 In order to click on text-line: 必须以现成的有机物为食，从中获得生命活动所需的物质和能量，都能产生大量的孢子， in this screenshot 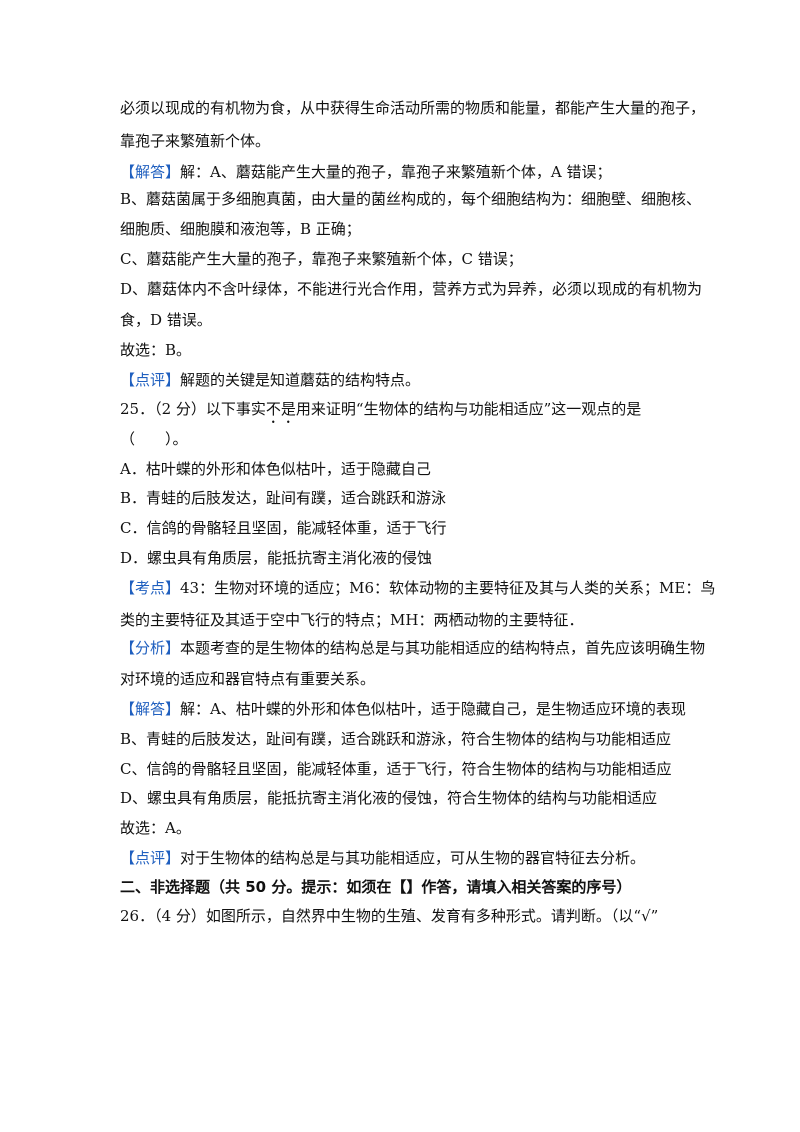, I will do `click(413, 108)`.